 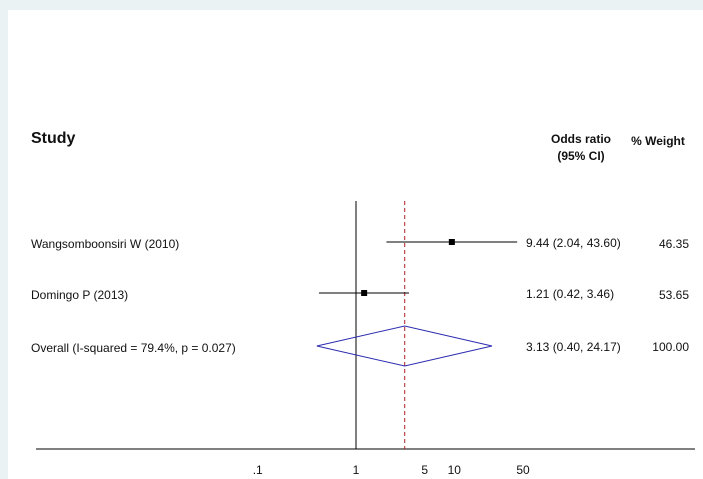 I want to click on header-effect-line1: Odds ratio, so click(x=581, y=139).